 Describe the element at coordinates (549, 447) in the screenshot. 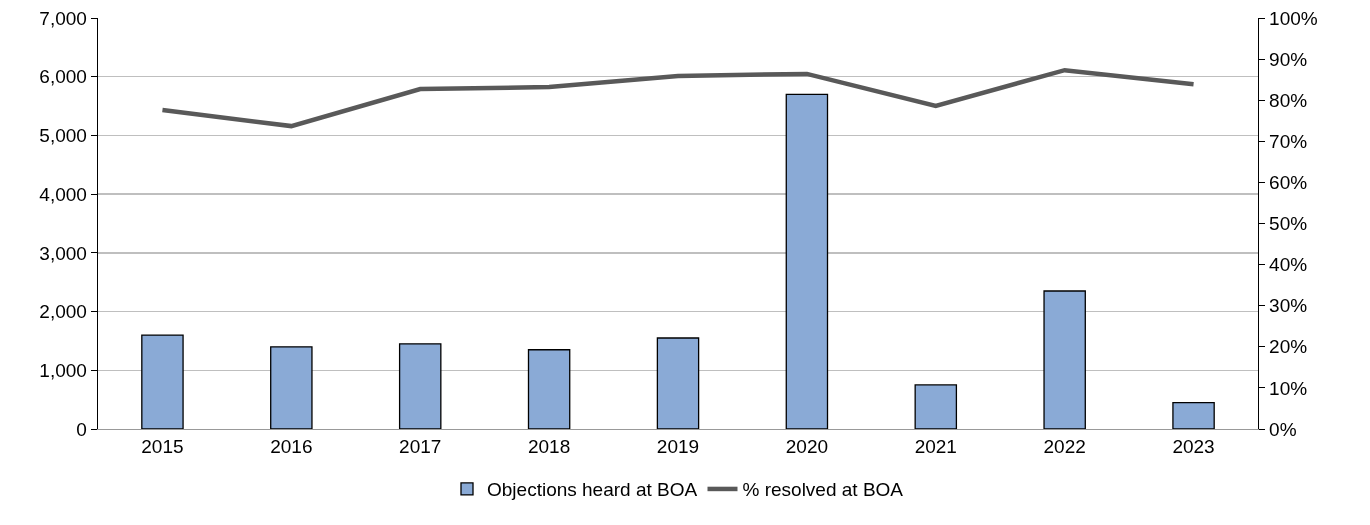

I see `x-tick-label: 2018` at that location.